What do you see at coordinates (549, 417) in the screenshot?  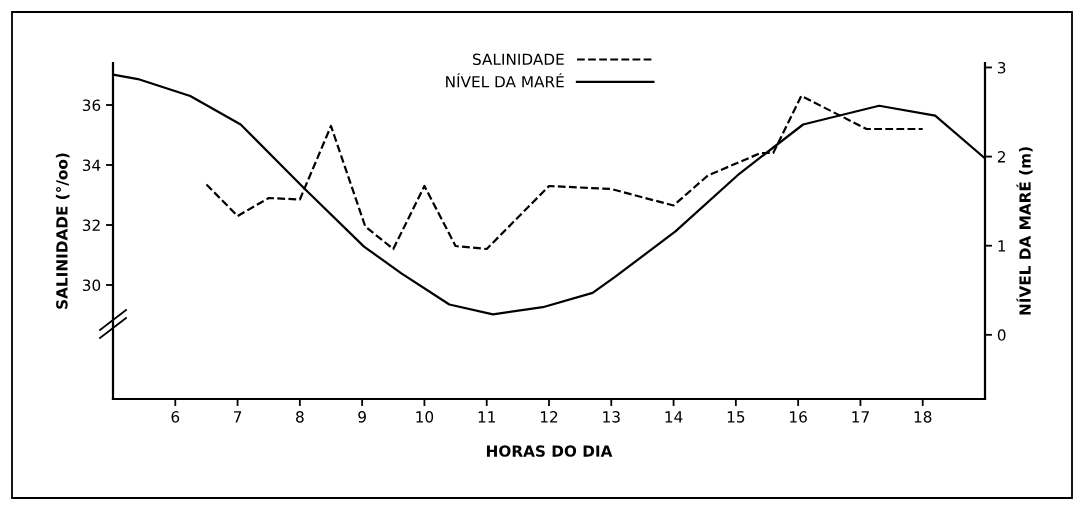 I see `x-tick-label: 12` at bounding box center [549, 417].